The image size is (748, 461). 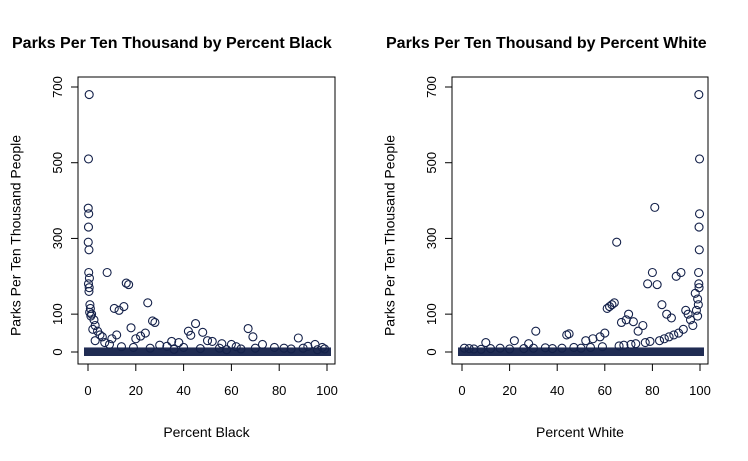 I want to click on y-tick-label: 500, so click(x=431, y=163).